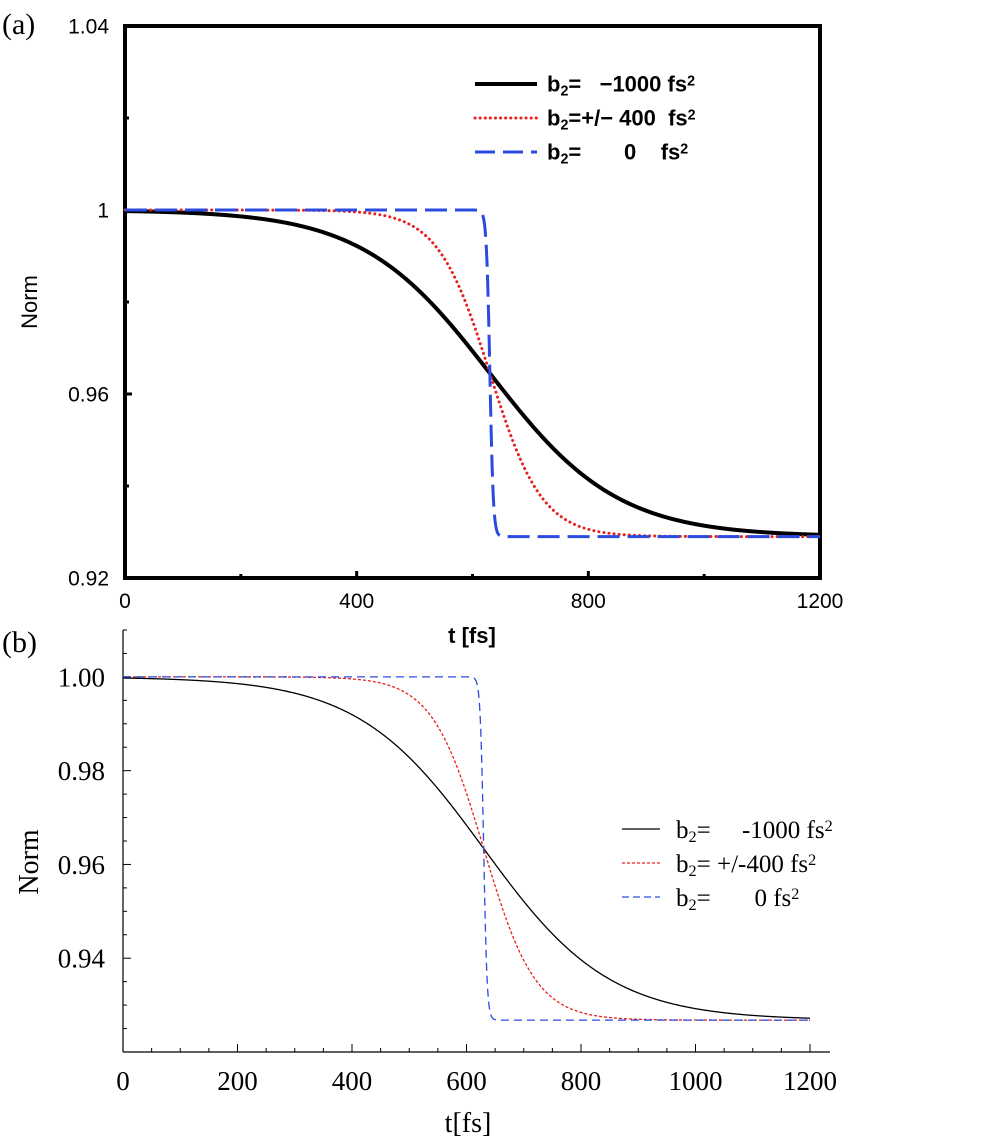  What do you see at coordinates (746, 866) in the screenshot?
I see `legend-label-2: b2= +/-400 fs2` at bounding box center [746, 866].